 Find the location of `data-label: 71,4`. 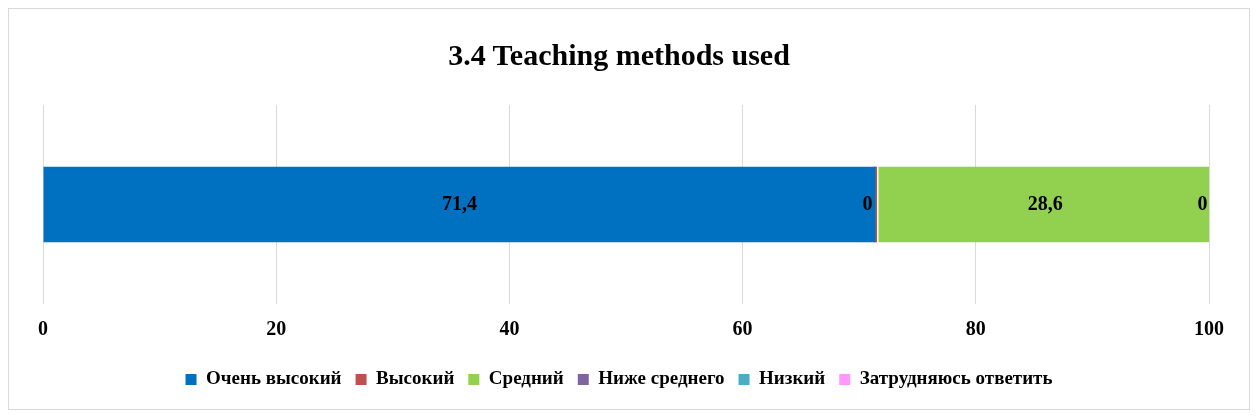

data-label: 71,4 is located at coordinates (460, 202).